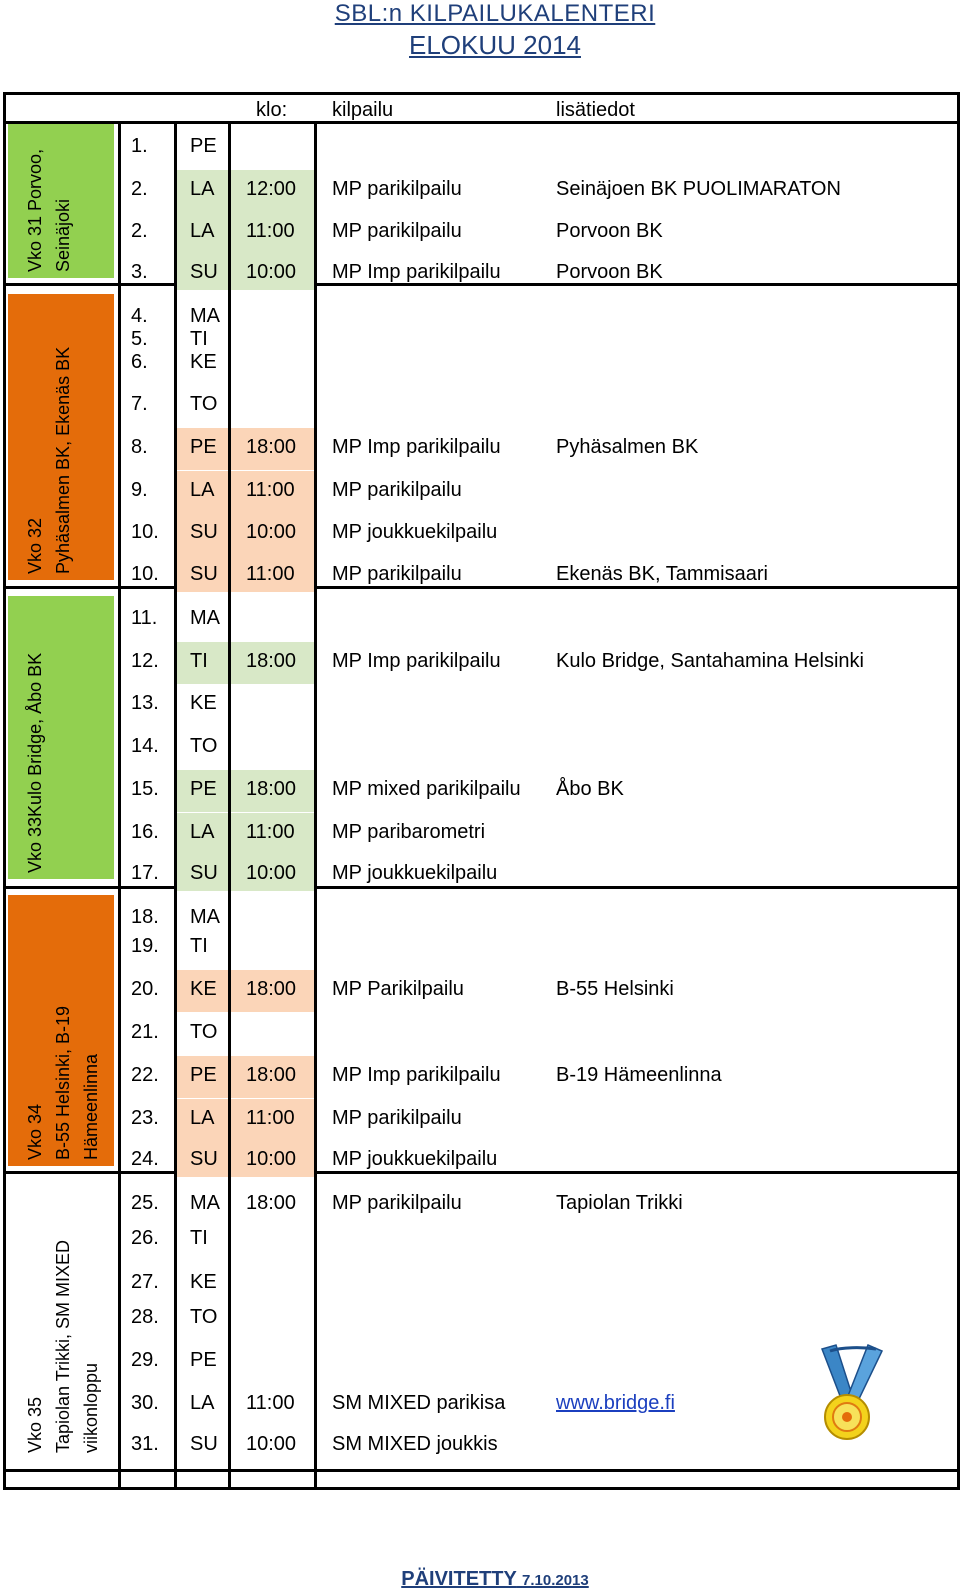 The height and width of the screenshot is (1591, 960). I want to click on calendar-row: 9. LA 11:00 MP parikilpailu, so click(481, 492).